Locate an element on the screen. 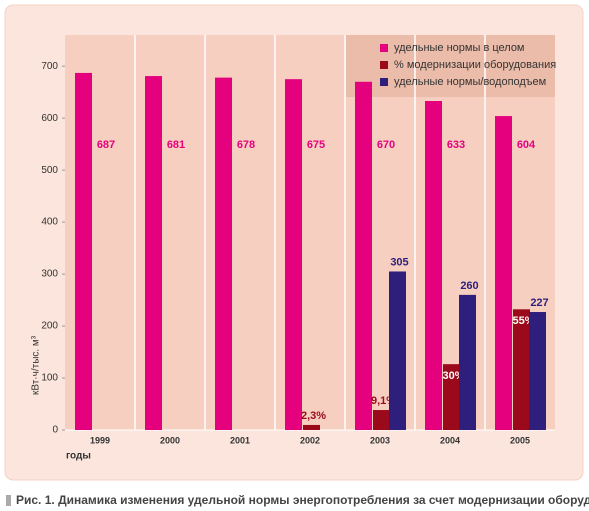 The width and height of the screenshot is (589, 511). y-tick-label: 700 is located at coordinates (49, 66).